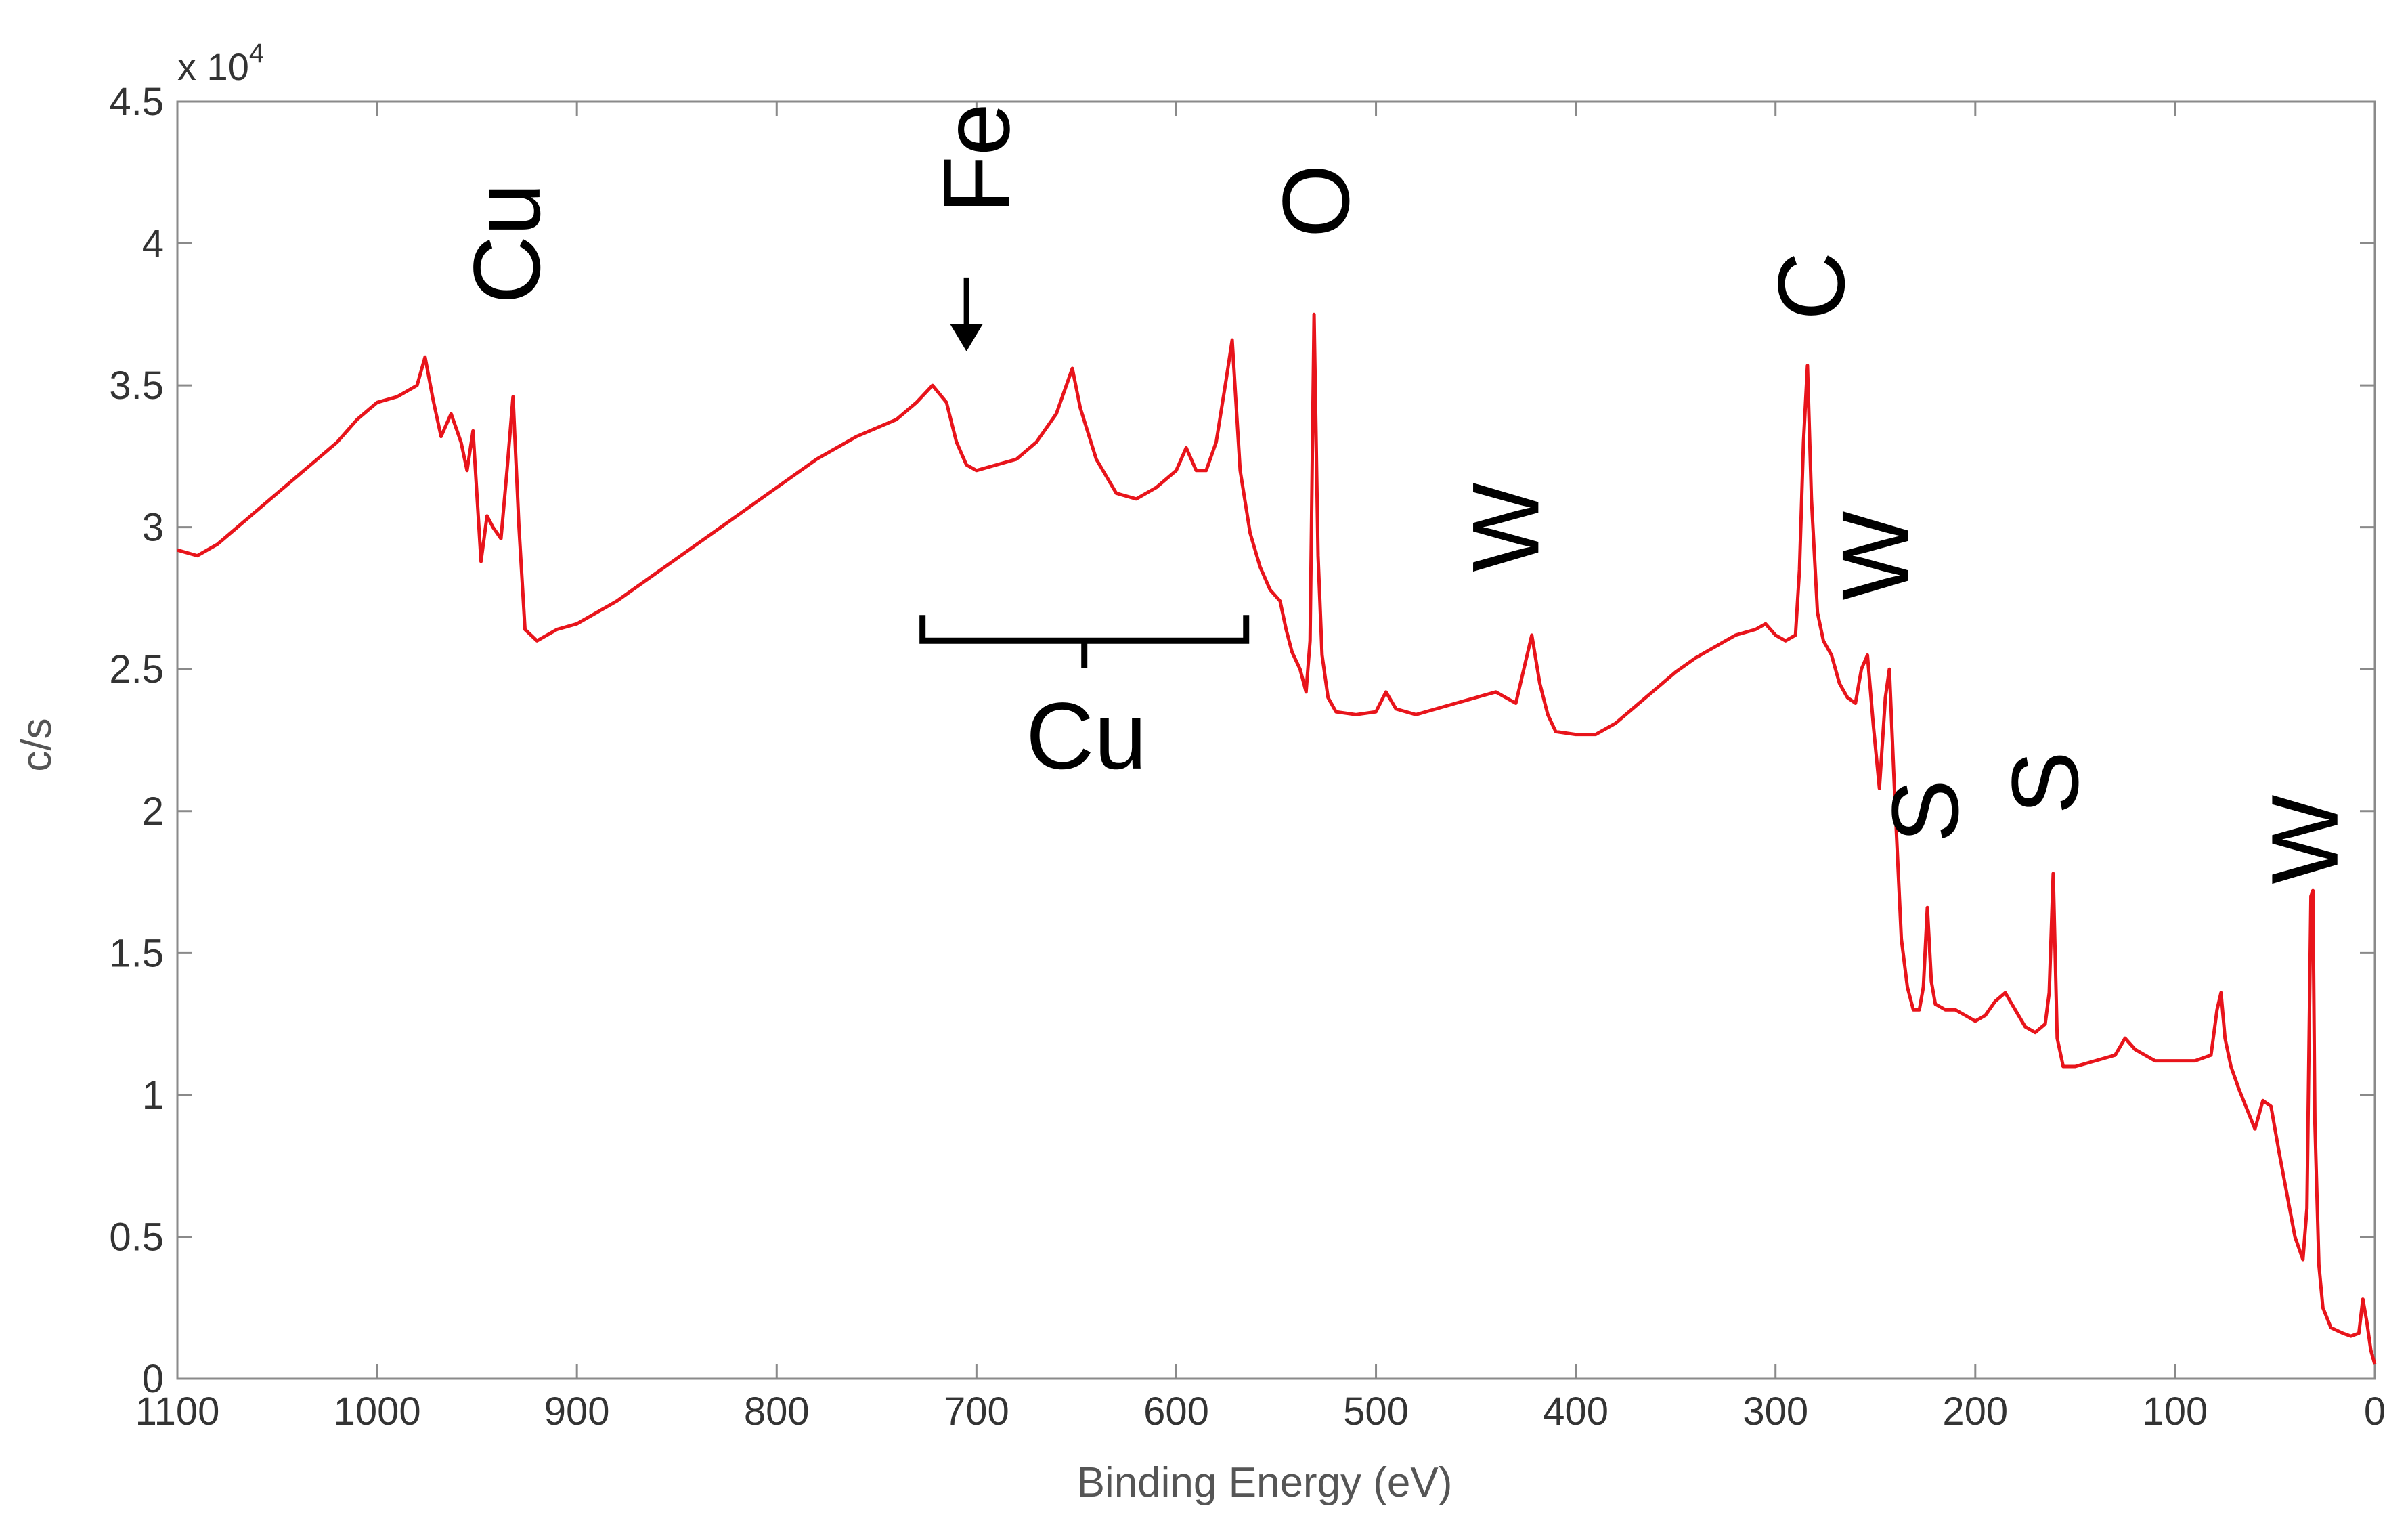  Describe the element at coordinates (153, 528) in the screenshot. I see `y-tick-label: 3` at that location.